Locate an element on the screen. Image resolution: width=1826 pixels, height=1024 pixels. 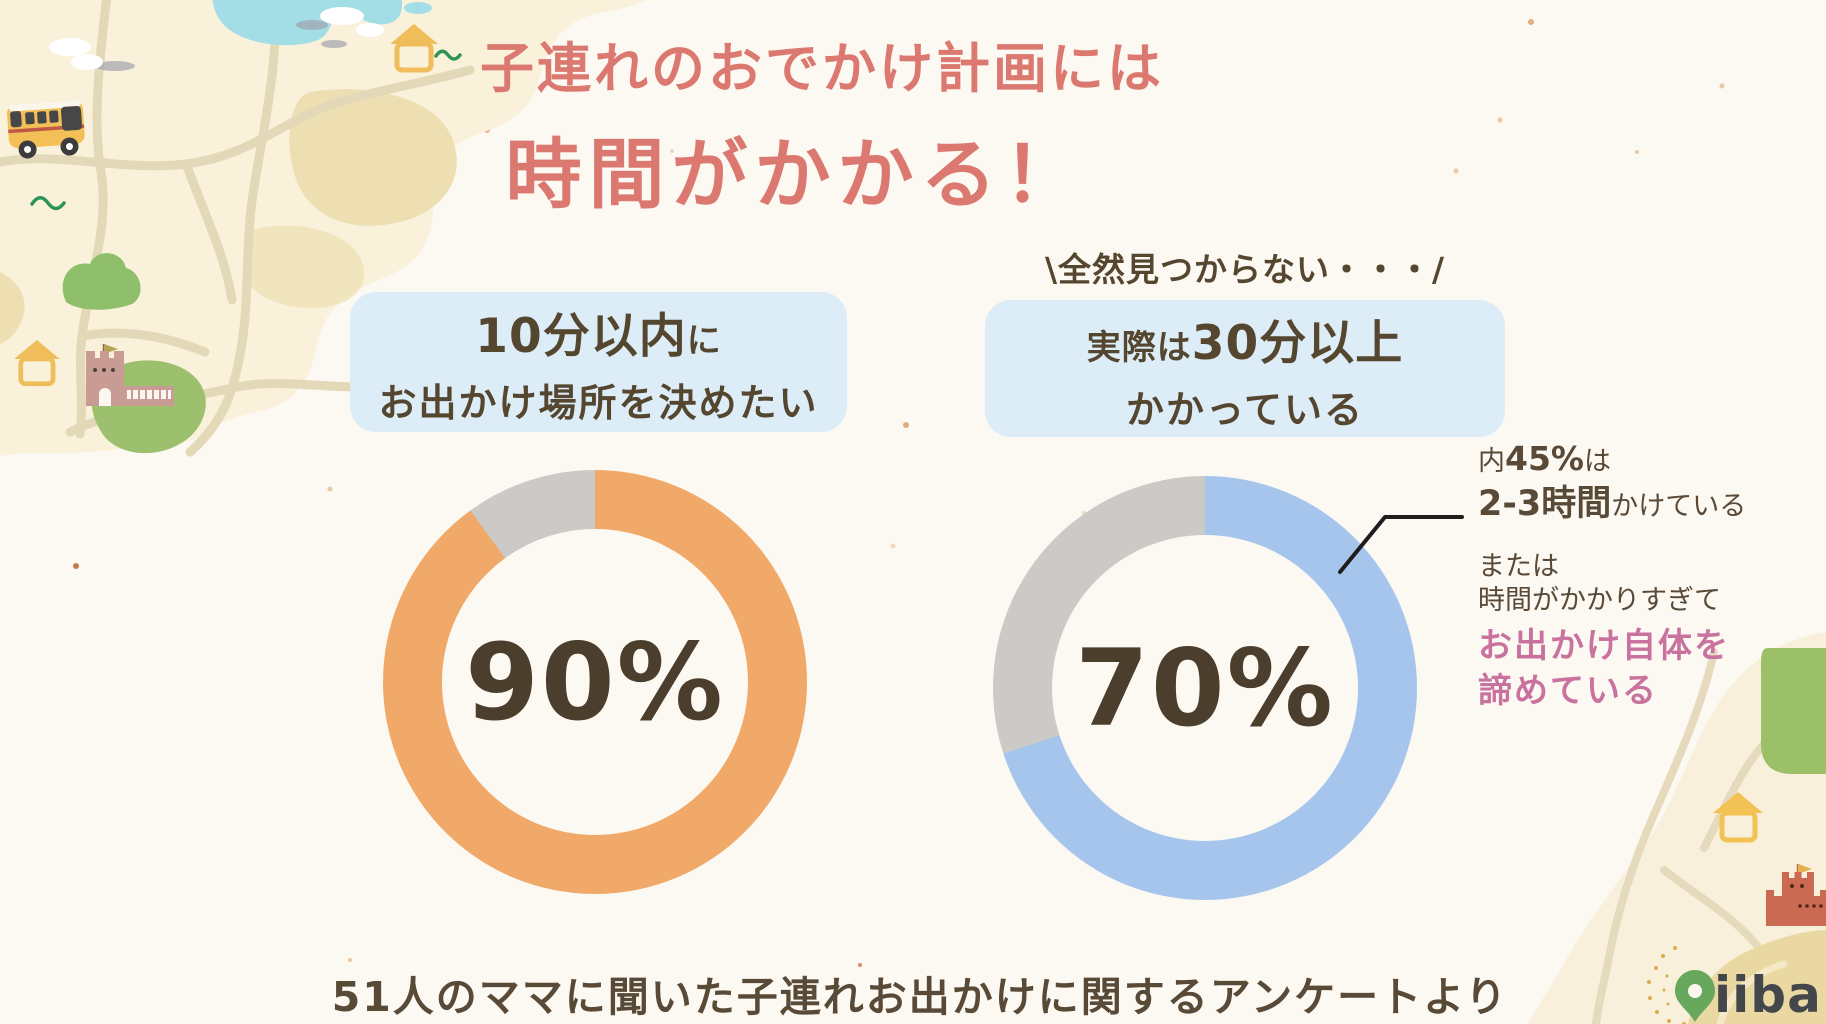
bus-icon is located at coordinates (46, 129).